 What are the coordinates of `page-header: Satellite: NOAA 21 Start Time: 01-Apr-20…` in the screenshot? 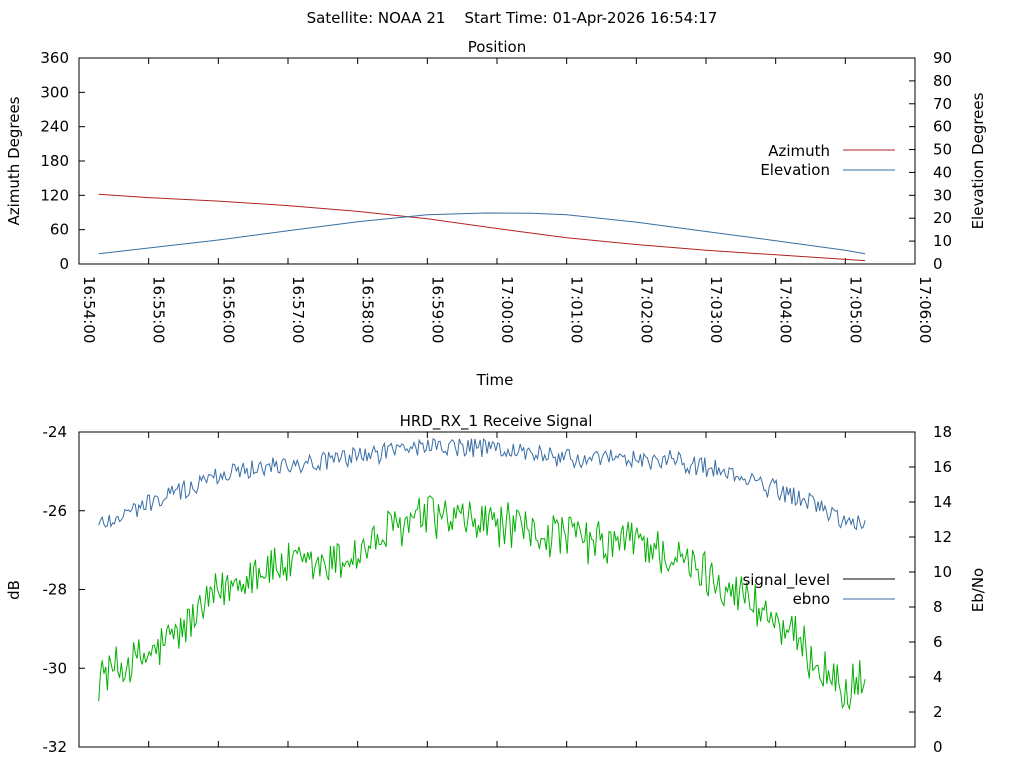 It's located at (512, 18).